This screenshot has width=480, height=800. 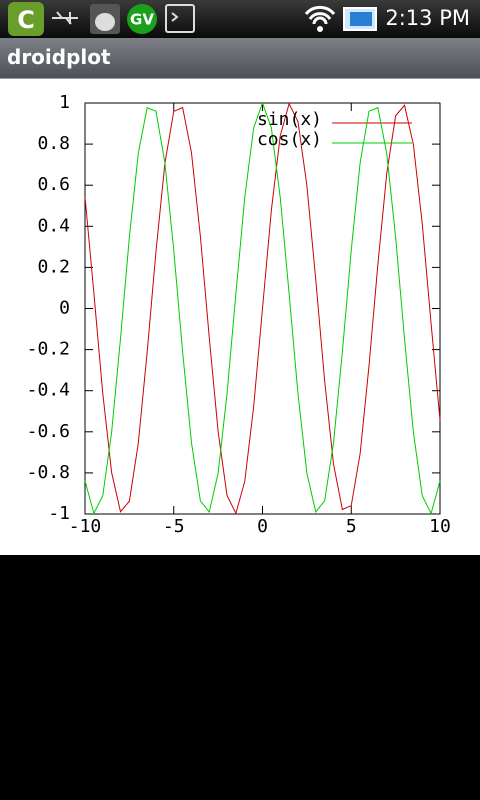 I want to click on y-tick-label: -0.6, so click(x=48, y=431).